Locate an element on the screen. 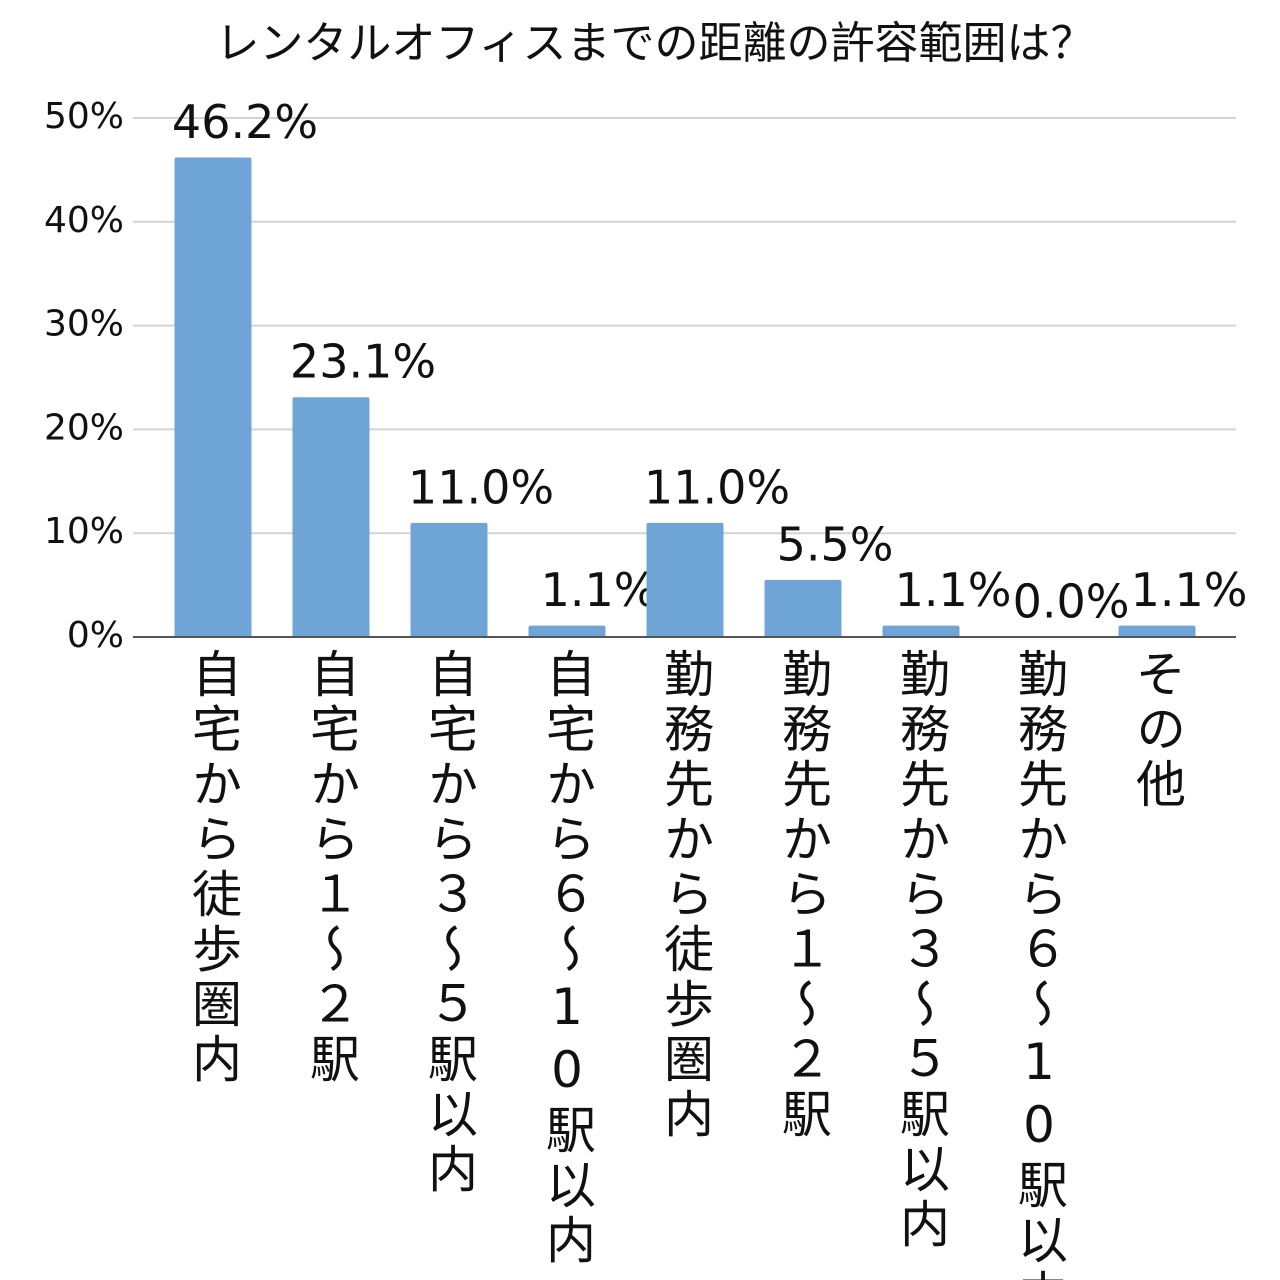 This screenshot has height=1280, width=1280. chart-title: レンタルオフィスまでの距離の許容範囲は？ is located at coordinates (654, 43).